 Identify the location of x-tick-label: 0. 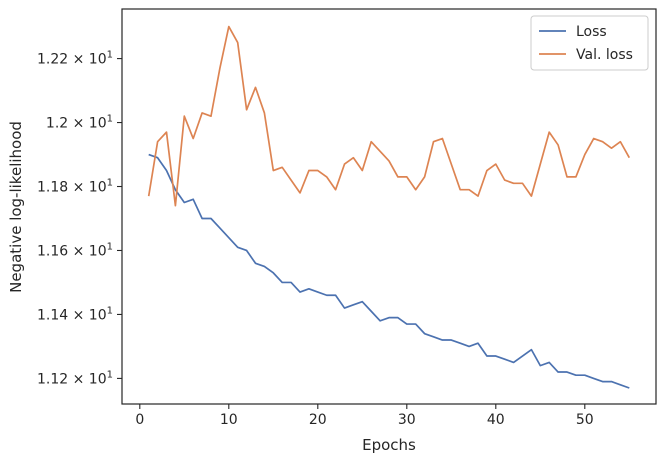
(139, 420).